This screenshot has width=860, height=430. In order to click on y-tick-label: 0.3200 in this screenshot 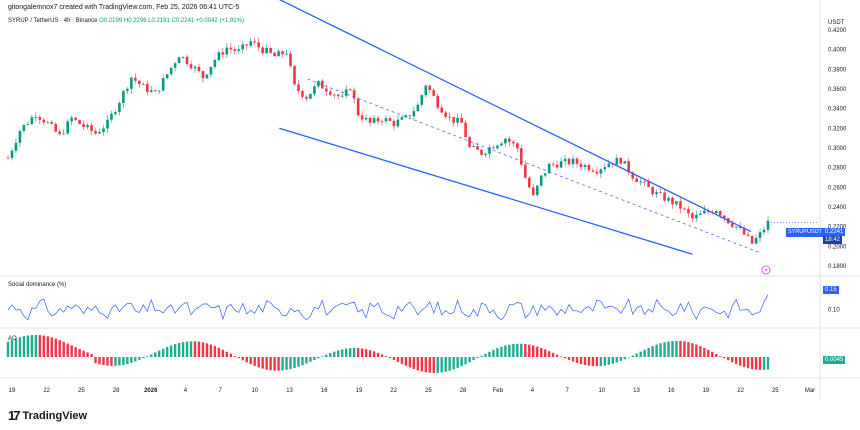, I will do `click(837, 129)`.